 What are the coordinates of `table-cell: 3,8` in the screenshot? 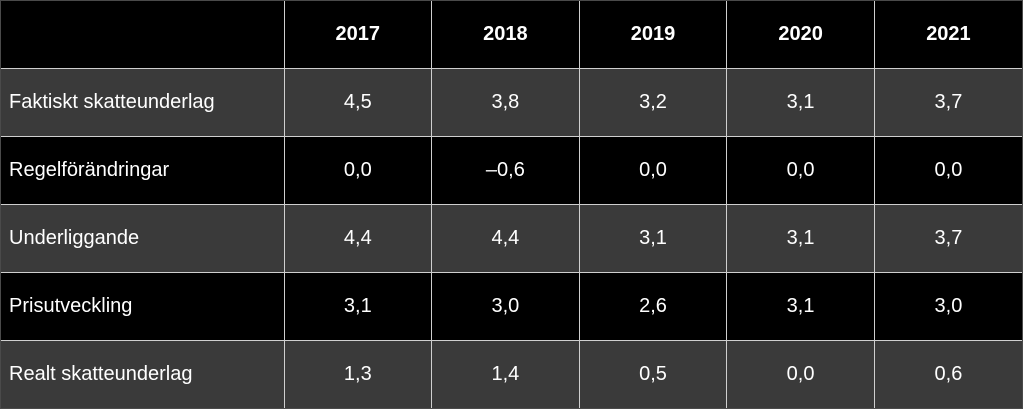 It's located at (505, 102).